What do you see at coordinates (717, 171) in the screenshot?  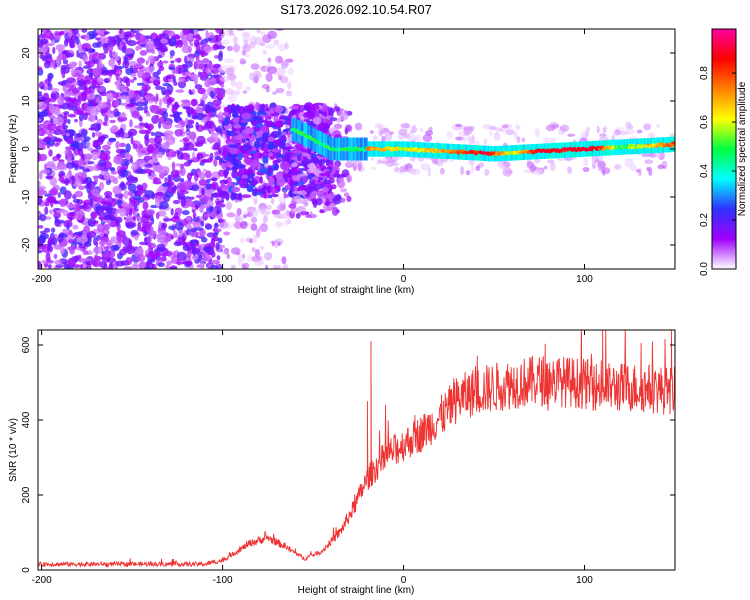 I see `colorbar-ticks: 0.0 0.2 0.4 0.6 0.8` at bounding box center [717, 171].